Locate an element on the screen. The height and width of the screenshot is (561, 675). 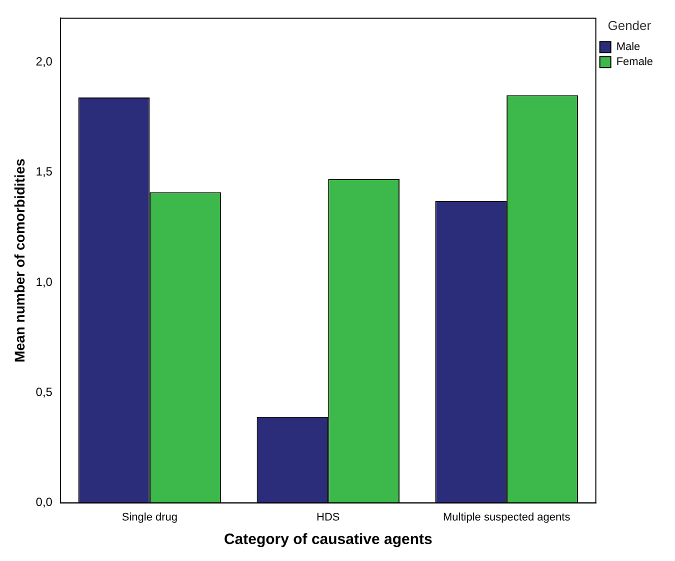
y-tick-label: 1,5 is located at coordinates (44, 171).